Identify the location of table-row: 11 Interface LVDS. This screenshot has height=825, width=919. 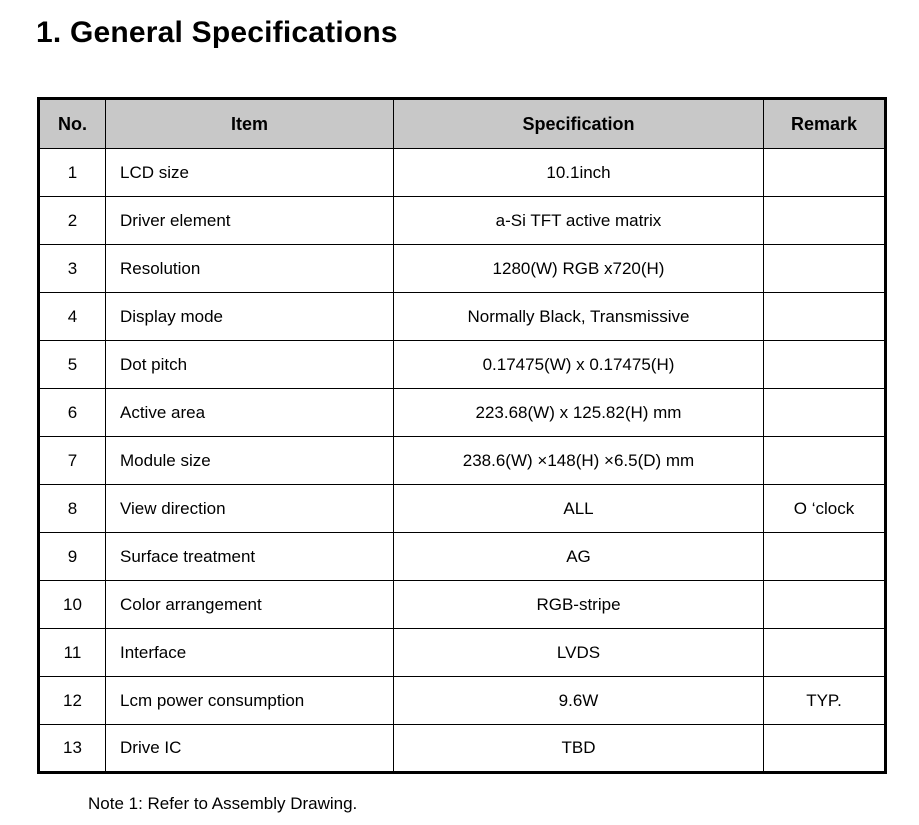
(462, 652).